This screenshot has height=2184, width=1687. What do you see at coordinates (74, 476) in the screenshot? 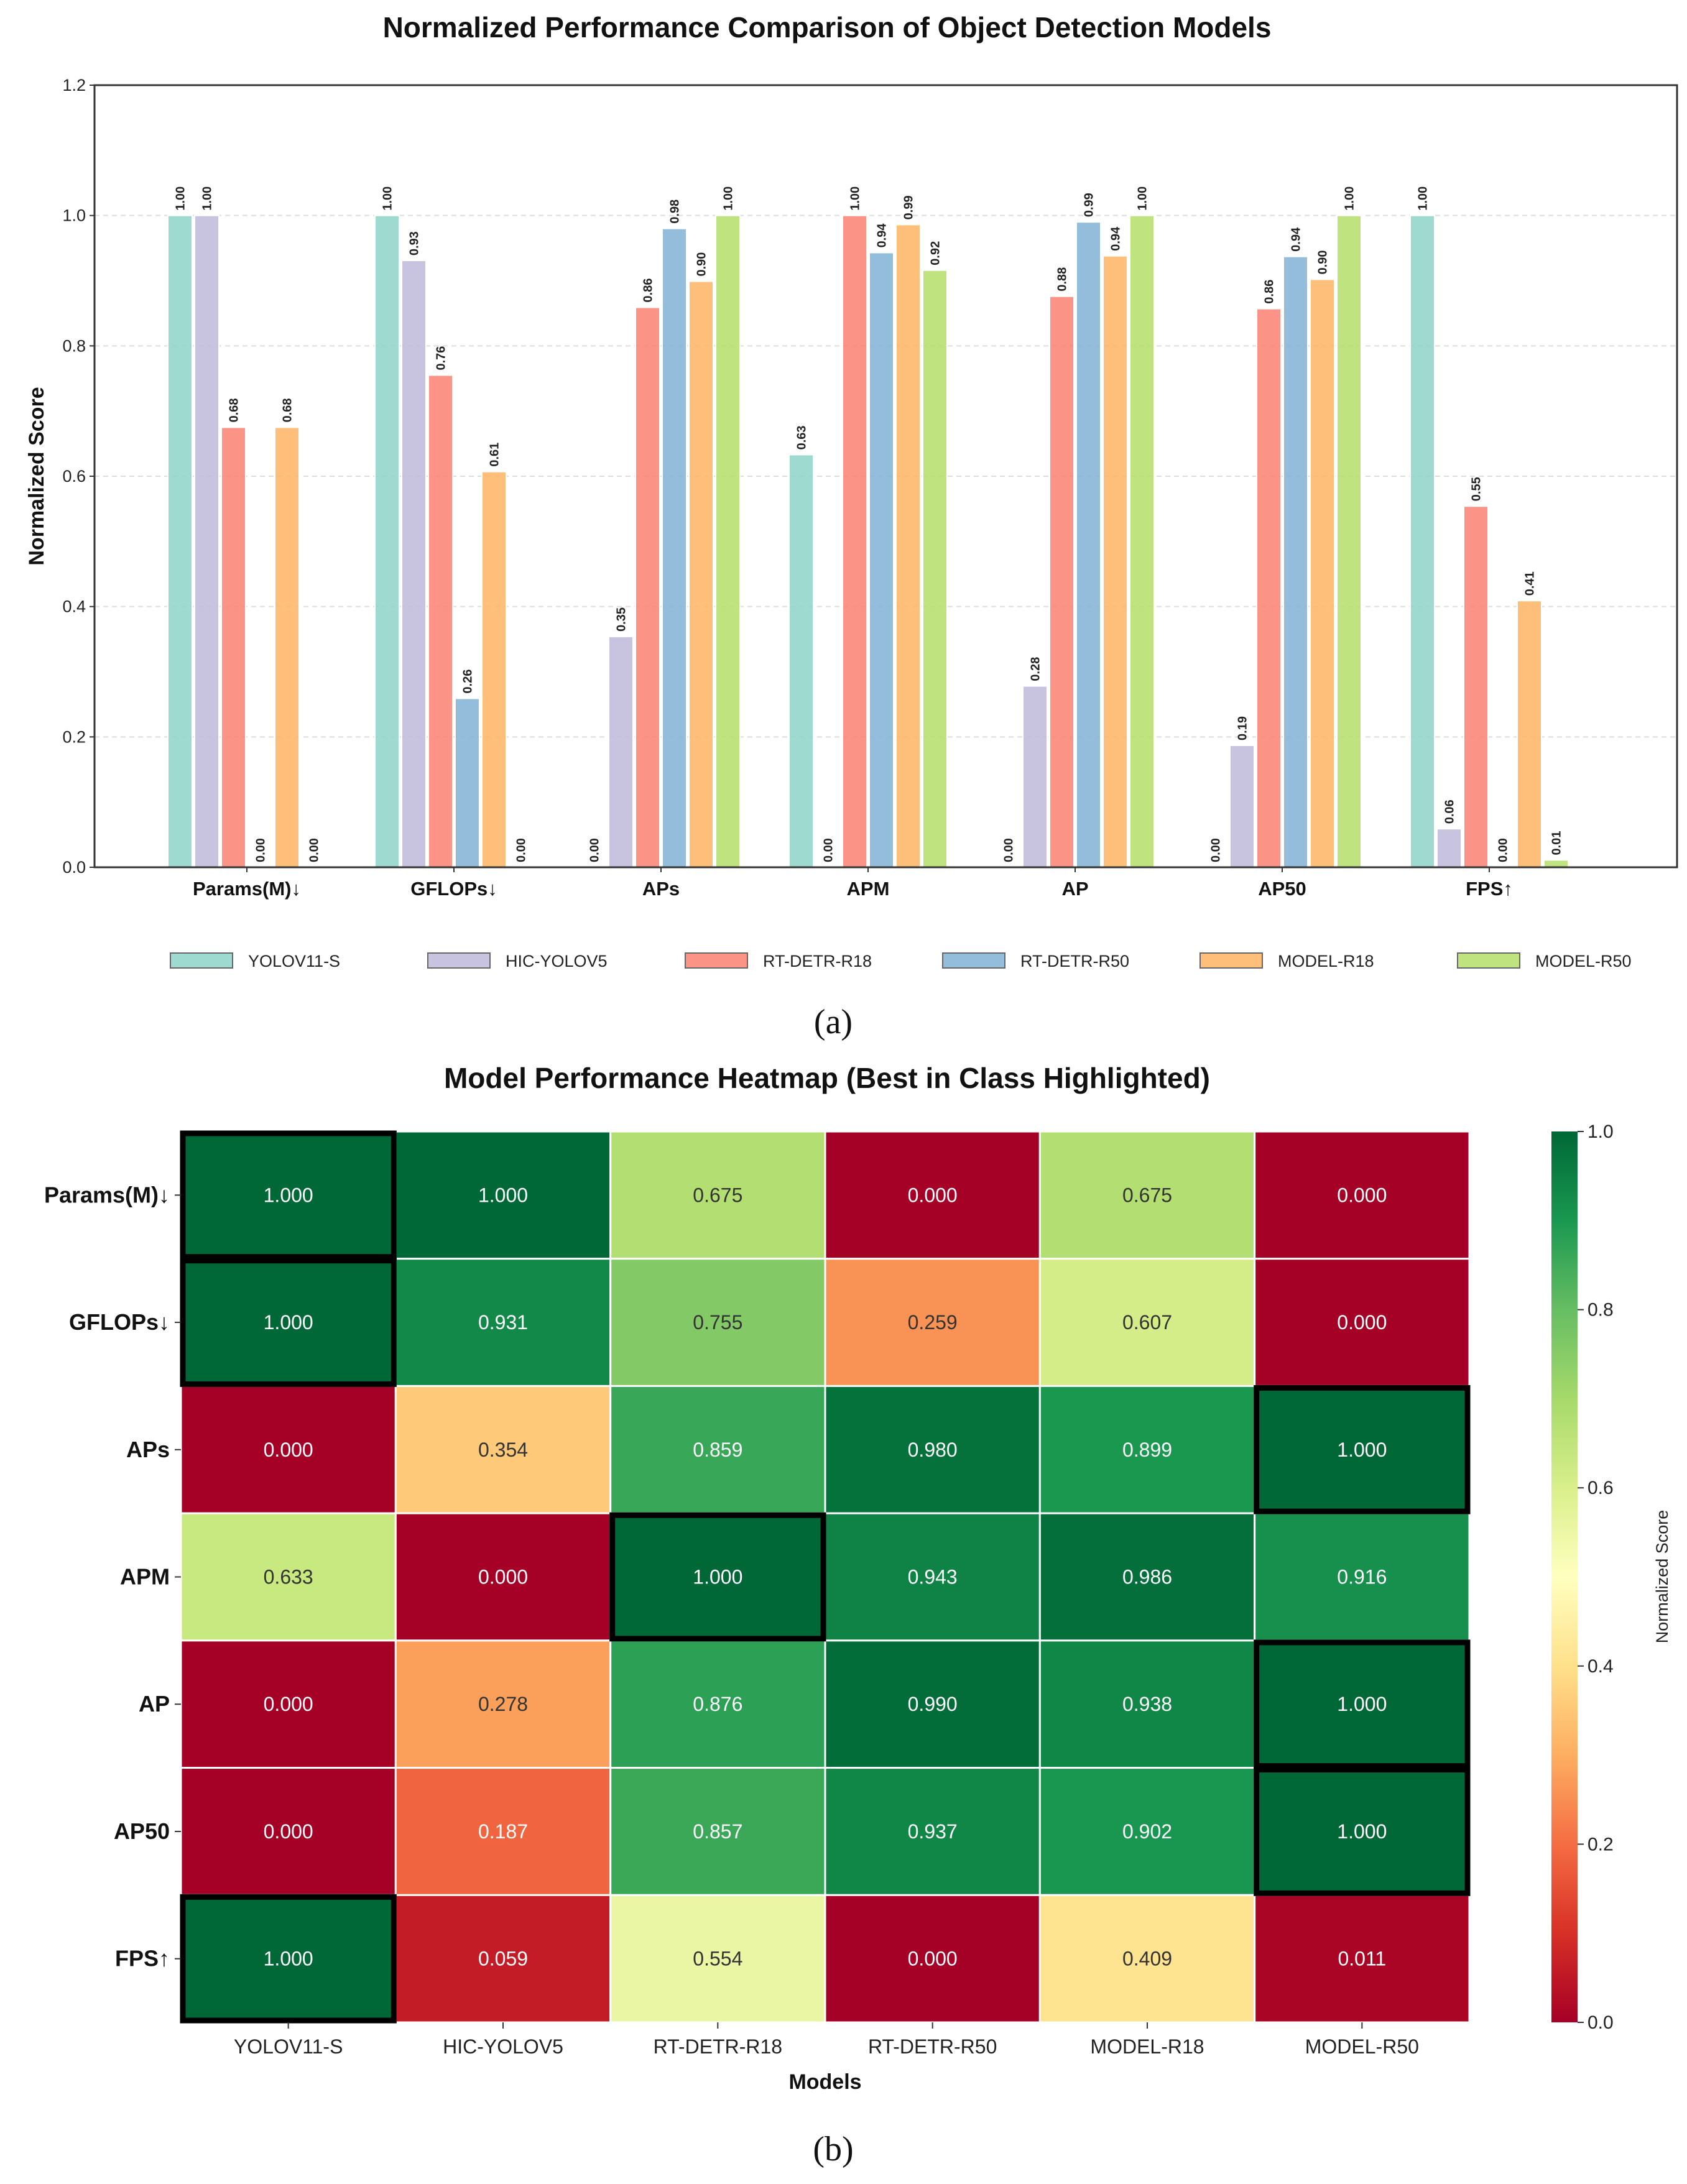
I see `y-tick-label: 0.6` at bounding box center [74, 476].